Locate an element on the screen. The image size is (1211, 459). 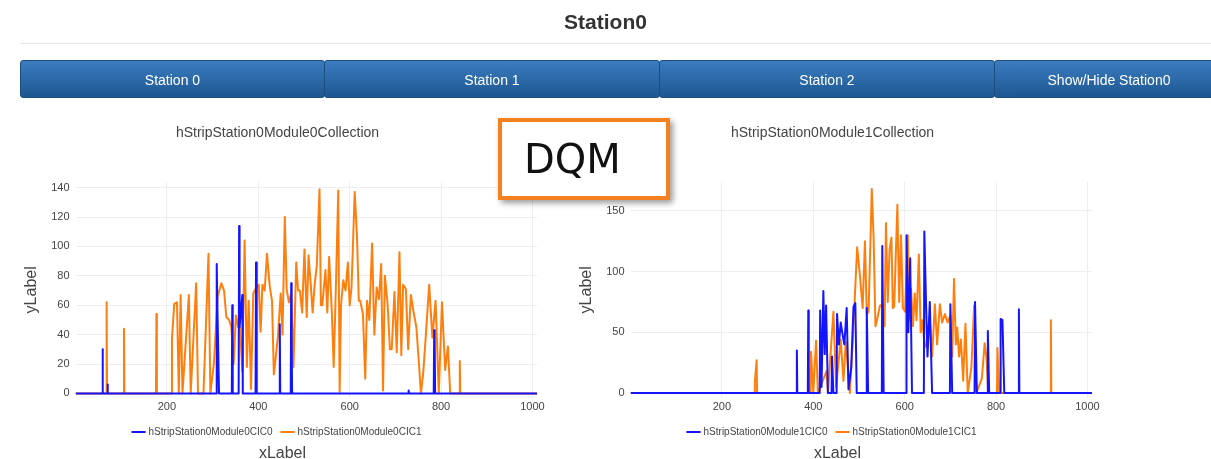
text: Station 1 is located at coordinates (492, 79).